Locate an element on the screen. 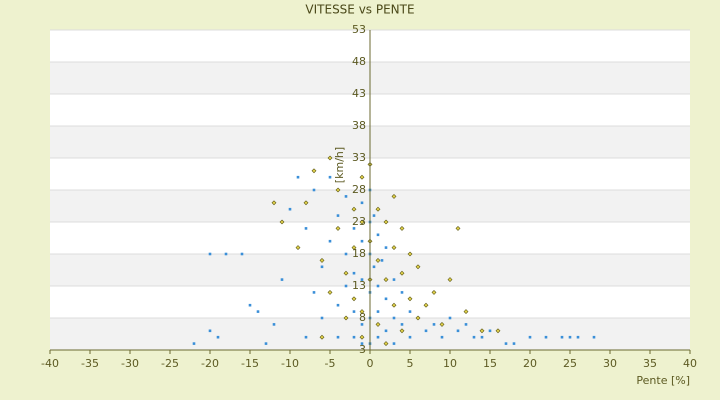  y-tick-label: 33 is located at coordinates (359, 157).